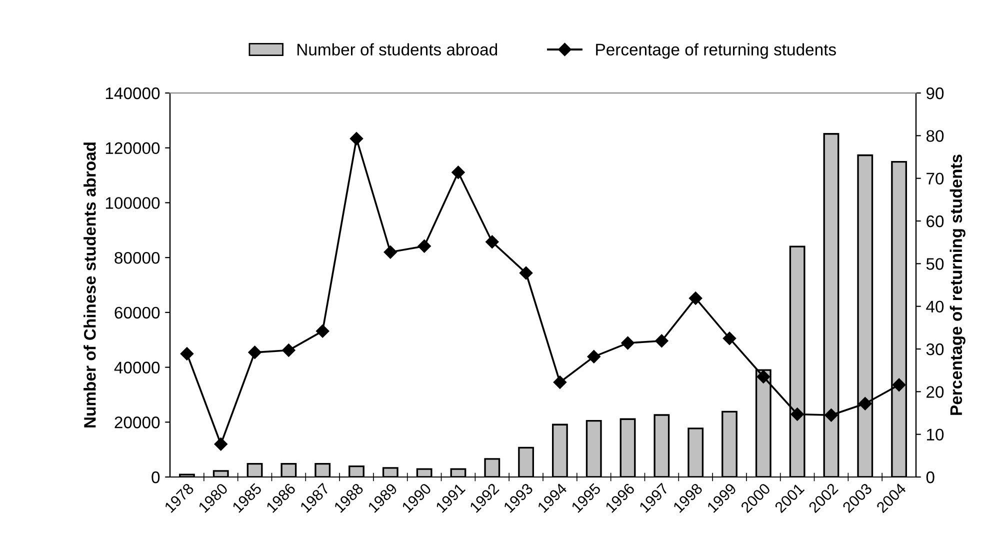  What do you see at coordinates (156, 477) in the screenshot?
I see `y-tick-label: 0` at bounding box center [156, 477].